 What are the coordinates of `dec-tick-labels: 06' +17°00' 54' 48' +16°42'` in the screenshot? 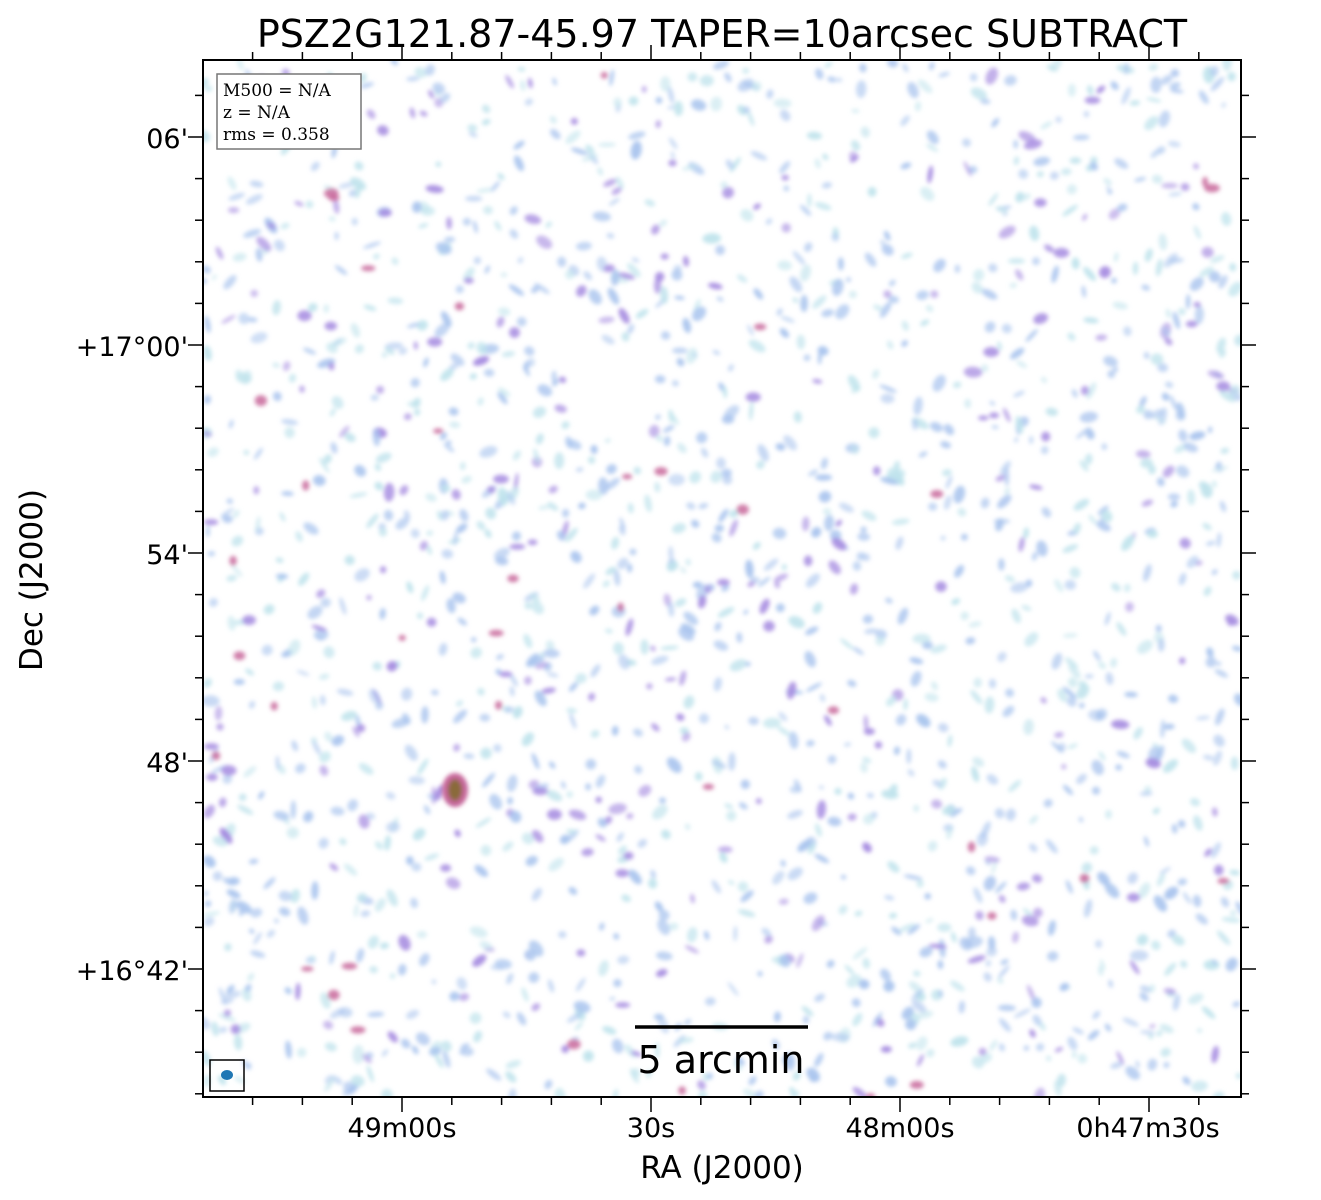 It's located at (132, 555).